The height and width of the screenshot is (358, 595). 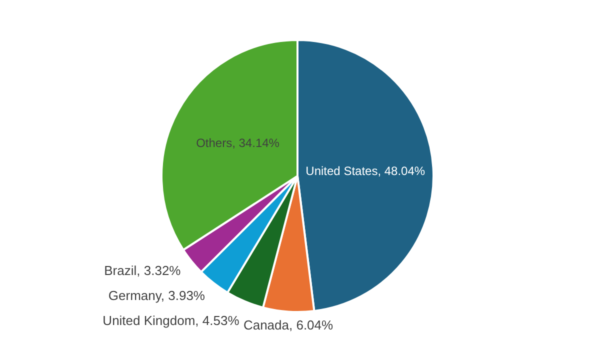 I want to click on slice-label: Brazil, 3.32%, so click(x=143, y=270).